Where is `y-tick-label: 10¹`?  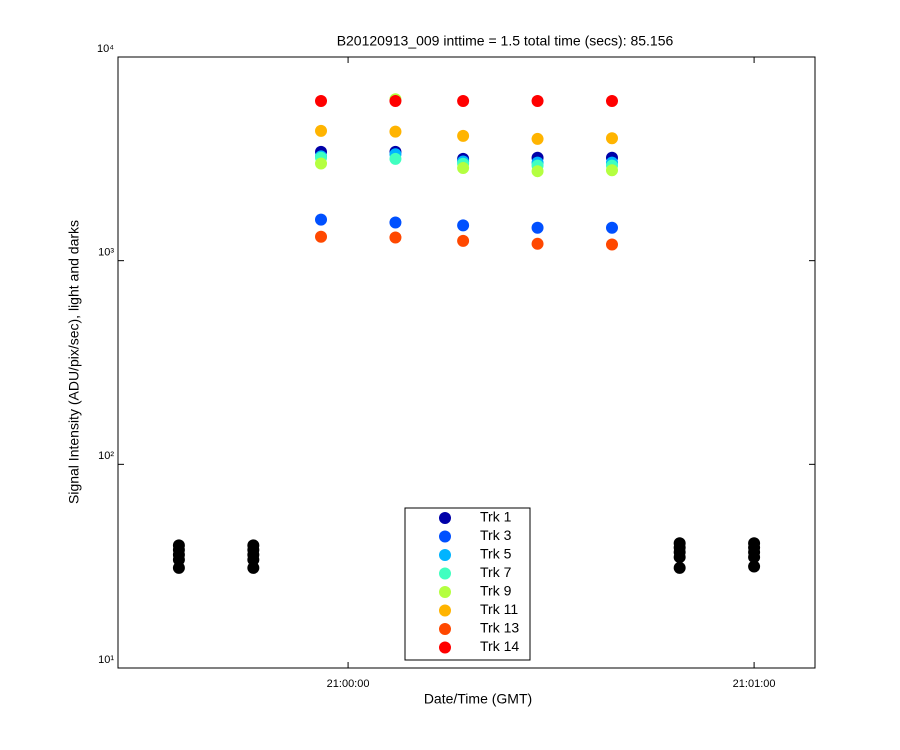 y-tick-label: 10¹ is located at coordinates (106, 660).